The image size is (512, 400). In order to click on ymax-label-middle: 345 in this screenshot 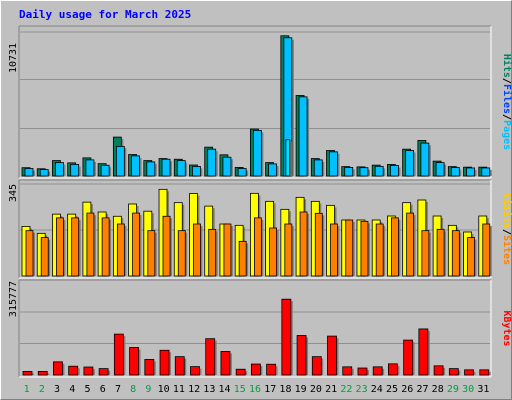, I will do `click(13, 193)`.